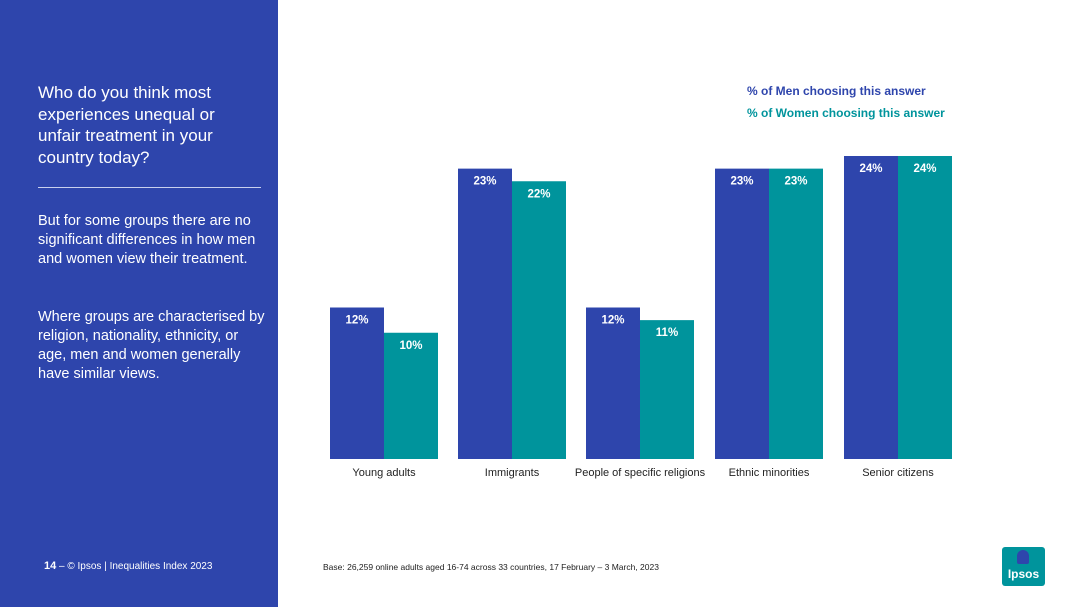 The image size is (1080, 607). I want to click on data-label-men-3: 23%, so click(741, 182).